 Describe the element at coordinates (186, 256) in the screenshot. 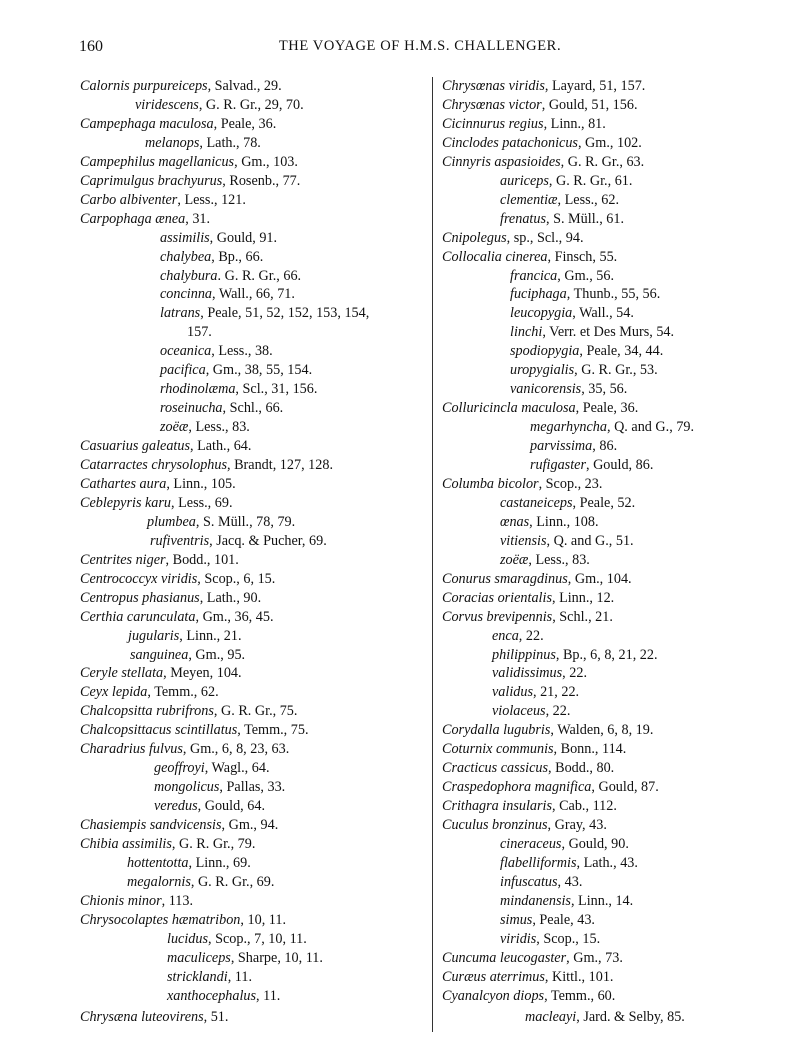

I see `species-name: chalybea` at that location.